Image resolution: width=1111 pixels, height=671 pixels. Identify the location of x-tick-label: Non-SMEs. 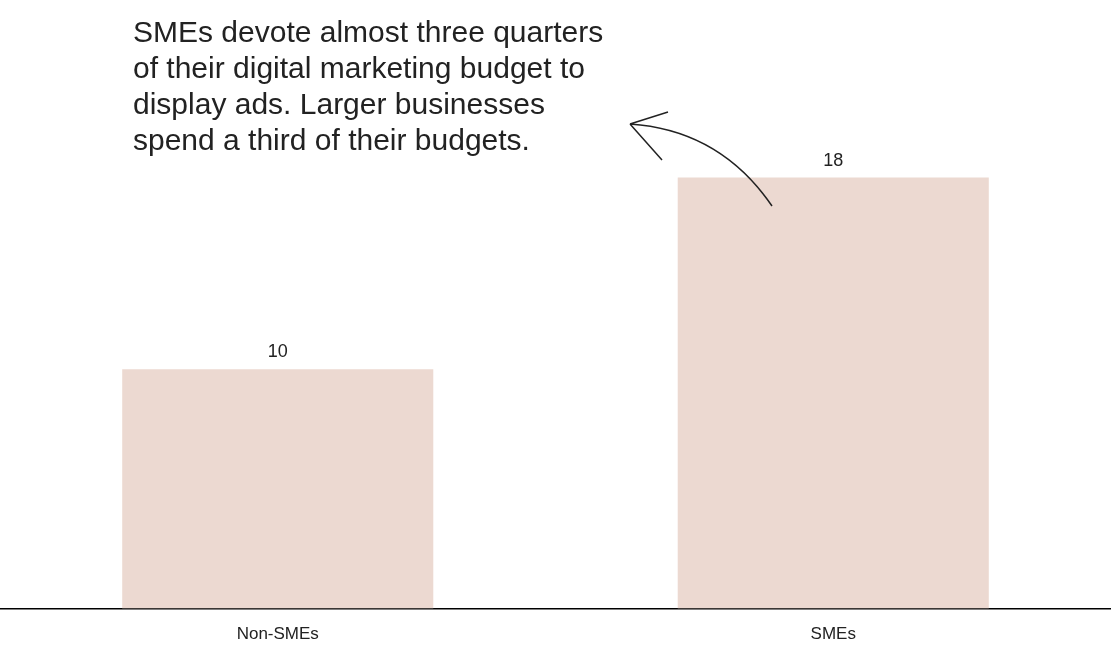
(277, 634).